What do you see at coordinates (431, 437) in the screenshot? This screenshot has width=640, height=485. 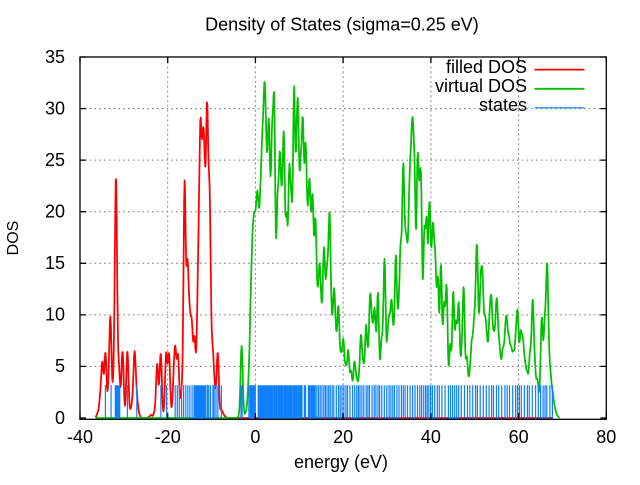 I see `svg-text: 40` at bounding box center [431, 437].